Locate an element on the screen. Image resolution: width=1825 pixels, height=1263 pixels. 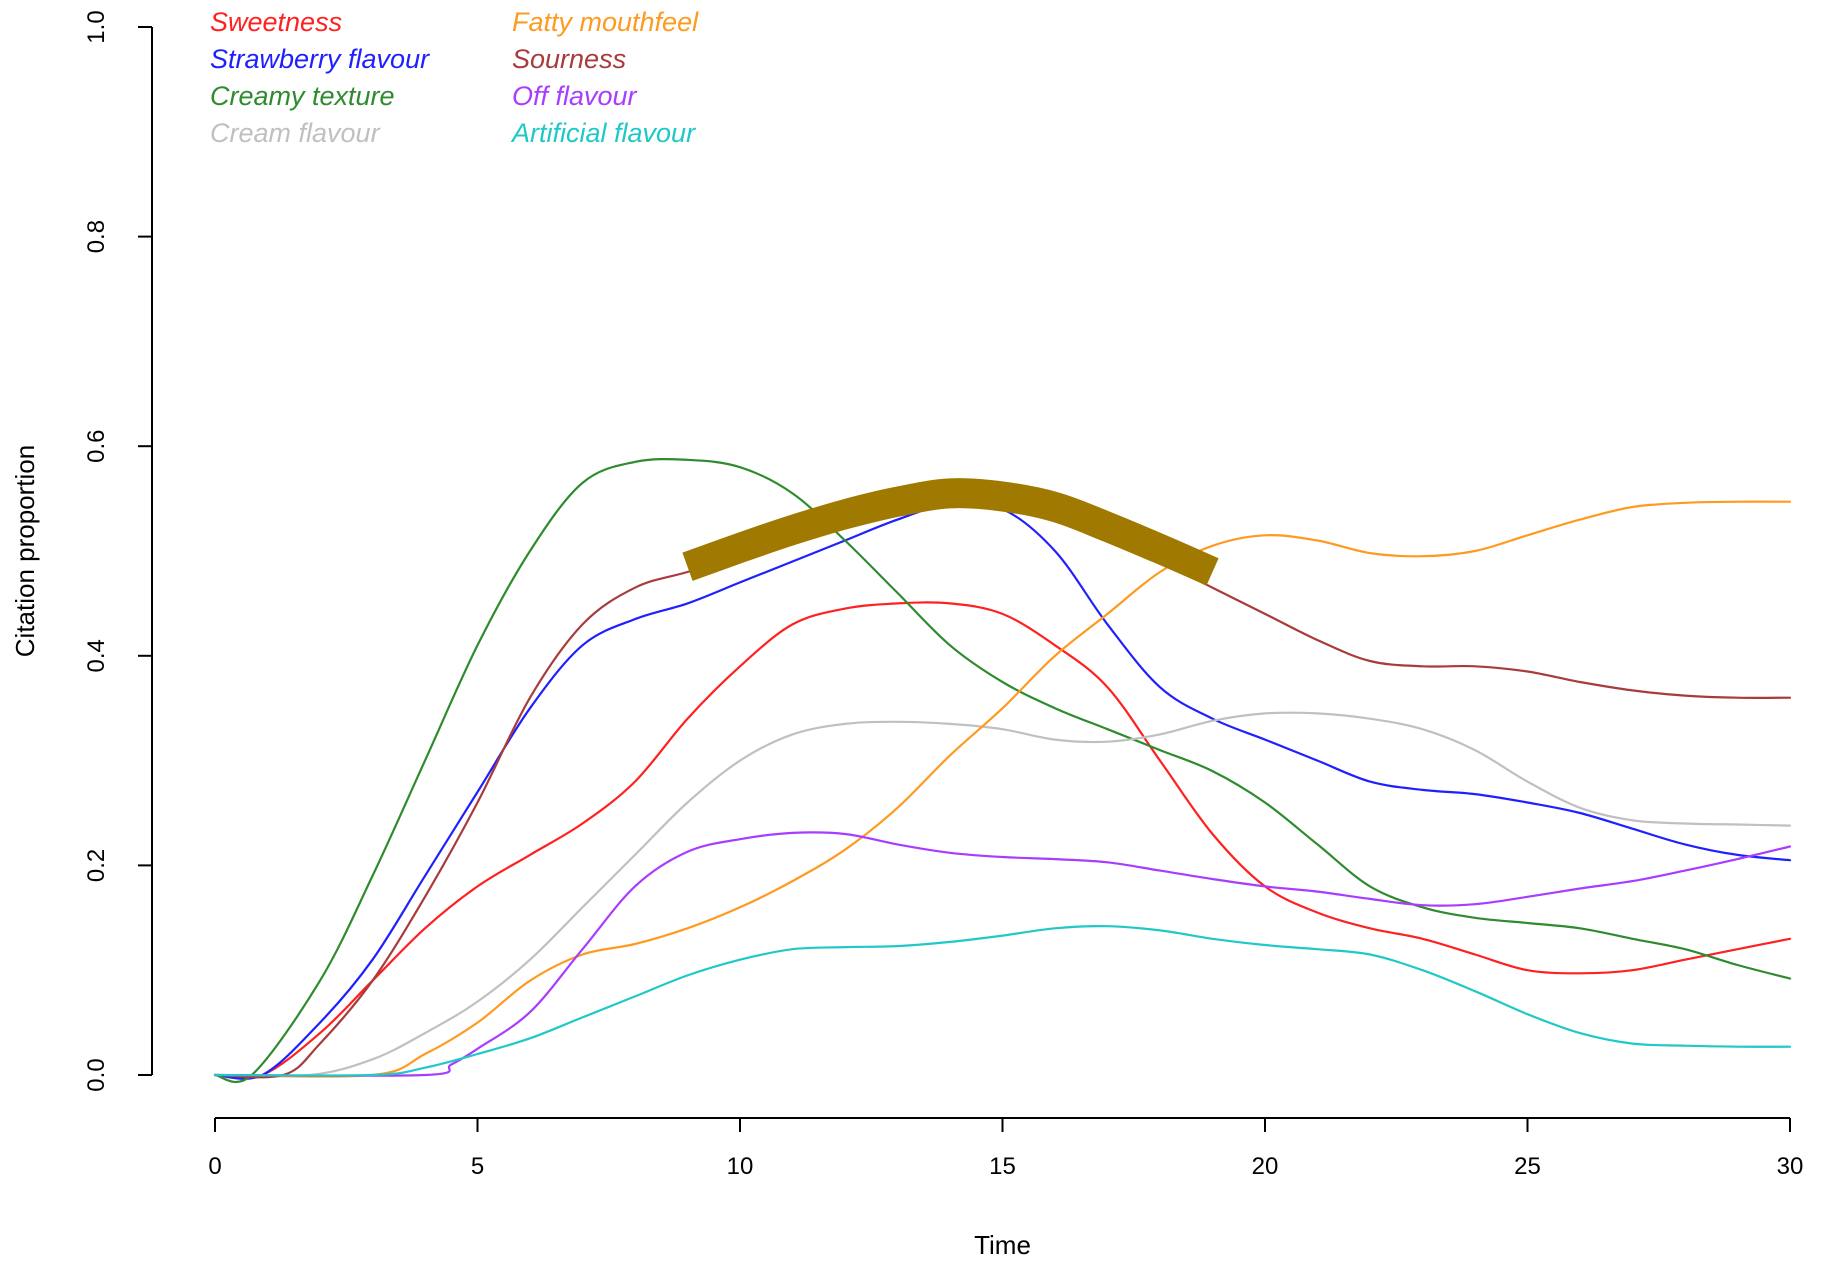
legend-entry: Artificial flavour is located at coordinates (603, 133).